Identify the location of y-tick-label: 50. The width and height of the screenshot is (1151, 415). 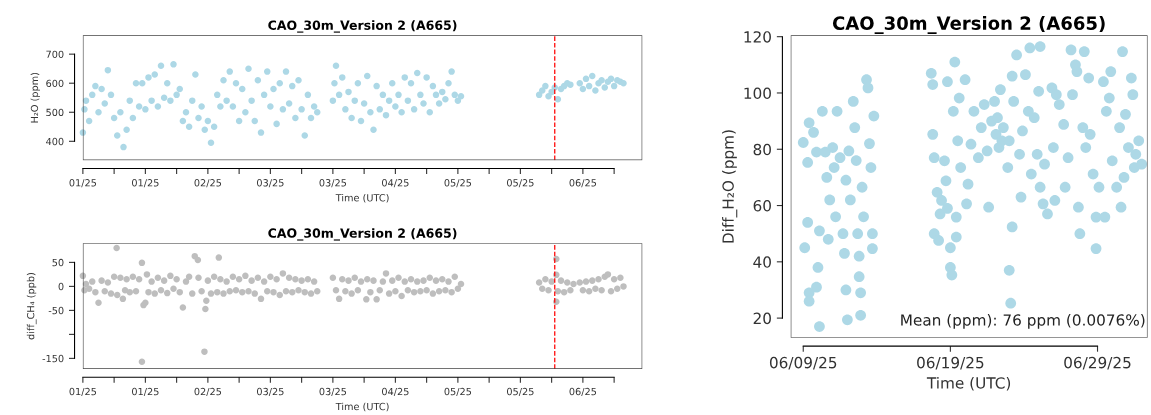
(58, 262).